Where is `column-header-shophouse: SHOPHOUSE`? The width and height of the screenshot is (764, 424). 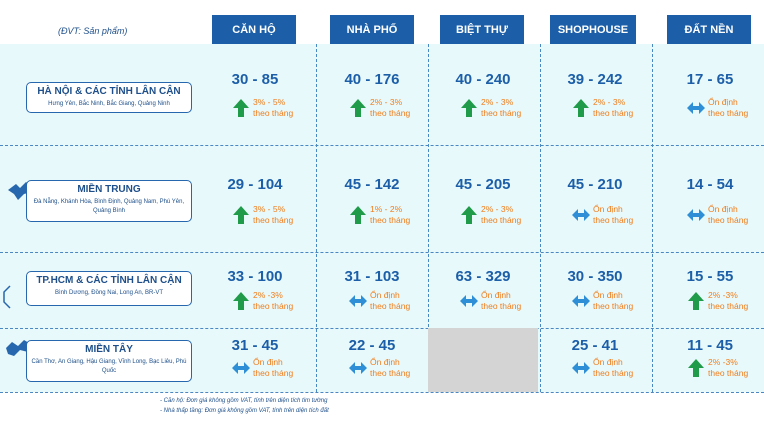 column-header-shophouse: SHOPHOUSE is located at coordinates (593, 29).